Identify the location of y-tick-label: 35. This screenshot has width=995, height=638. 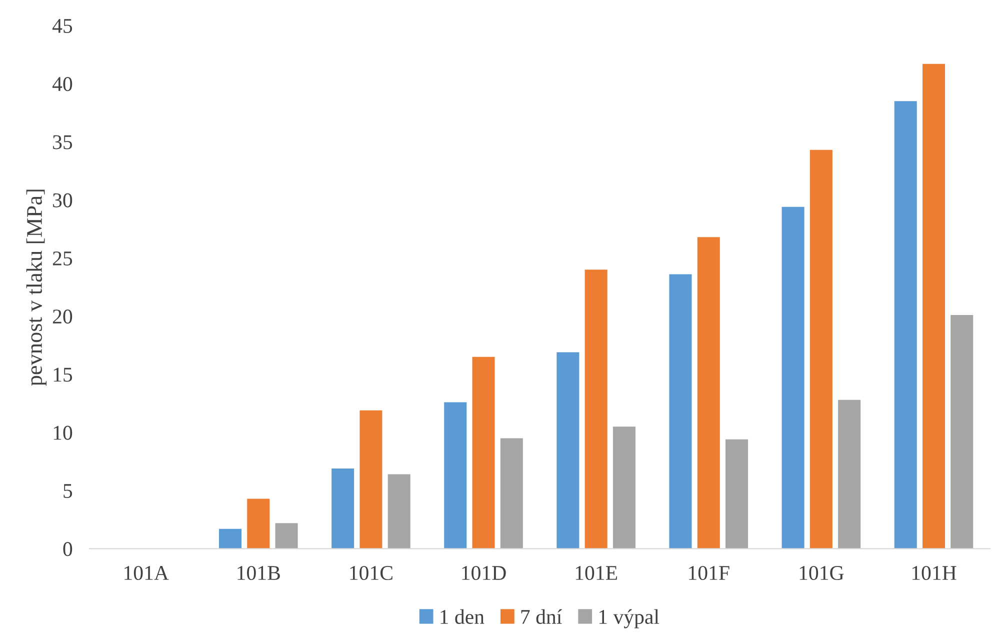
(62, 142).